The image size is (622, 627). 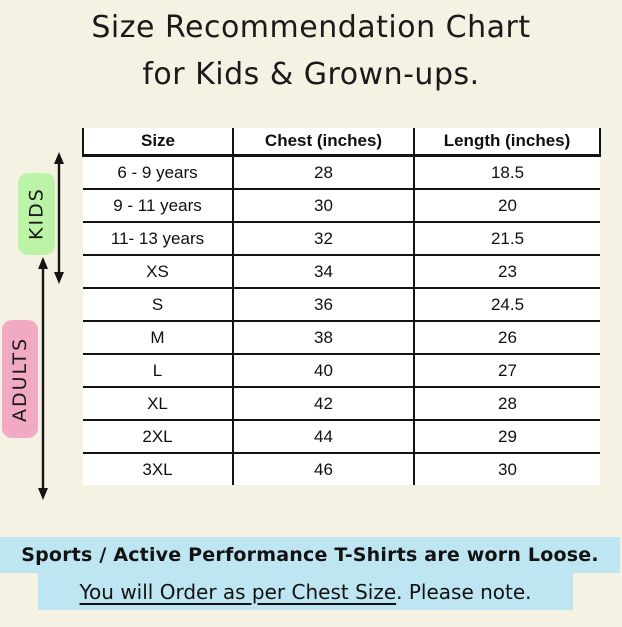 I want to click on note-order-by-chest-rest: . Please note., so click(x=464, y=591).